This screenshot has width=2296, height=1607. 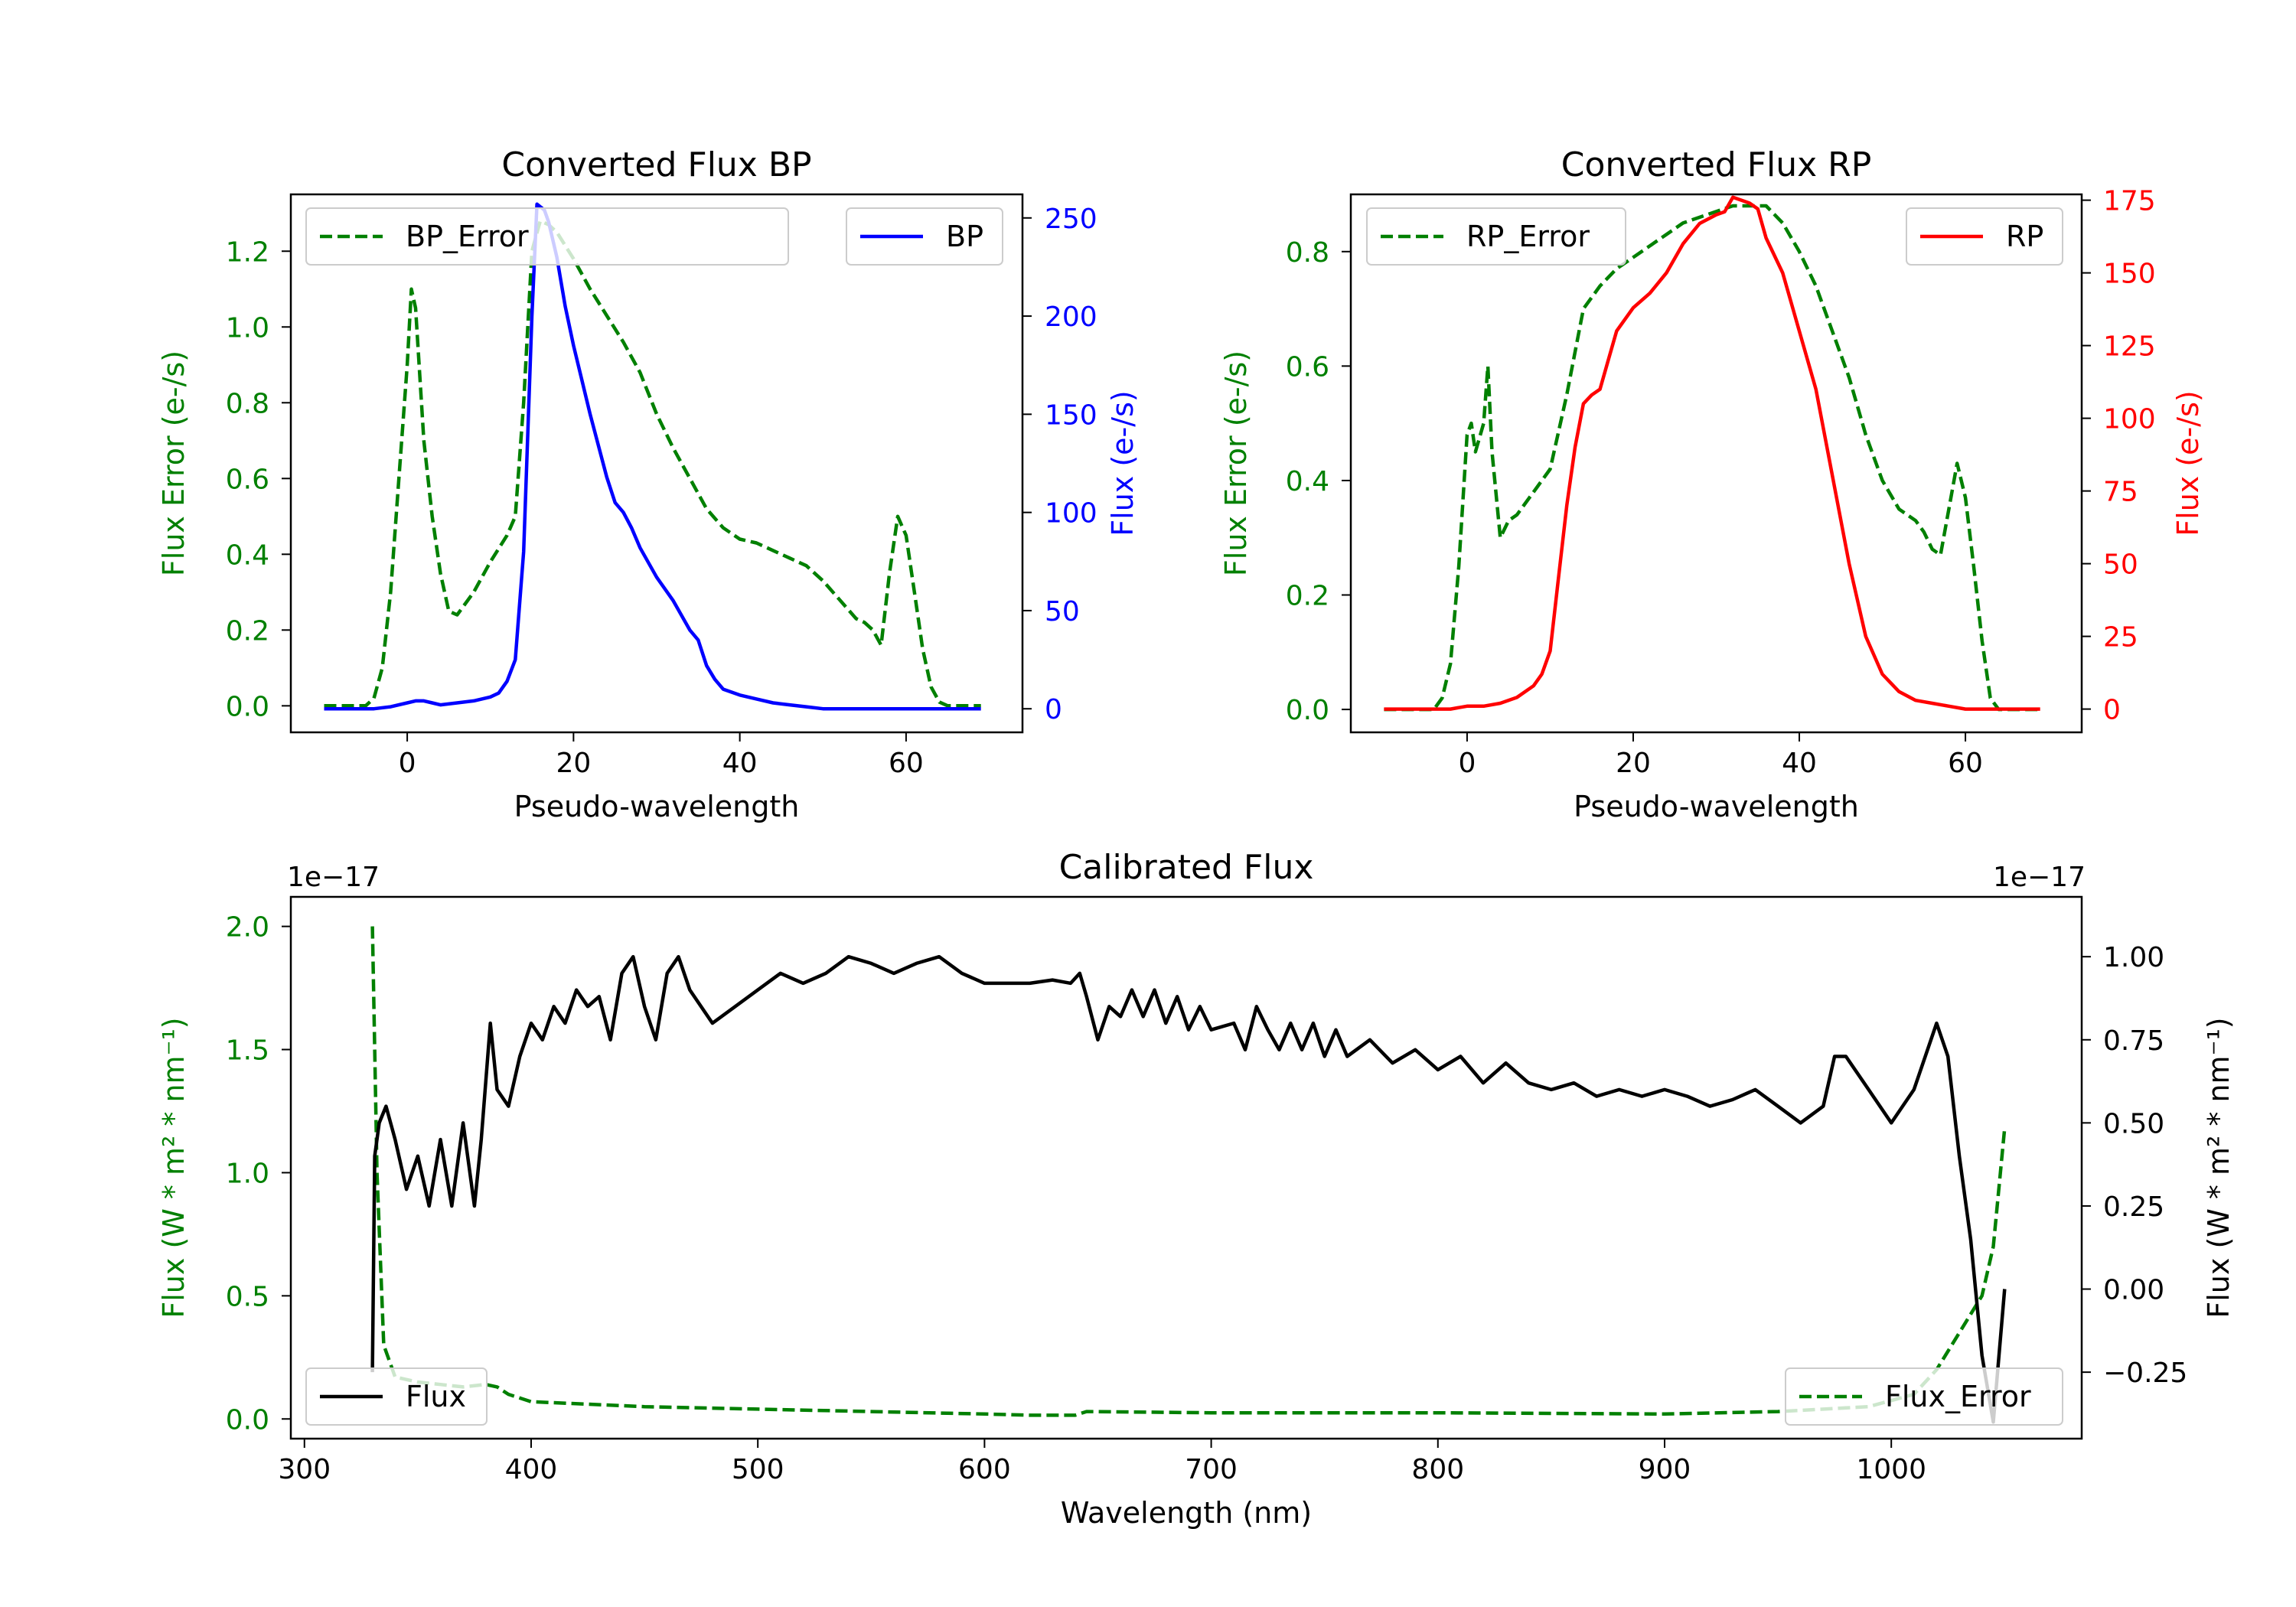 I want to click on series-line-bp-error, so click(x=652, y=463).